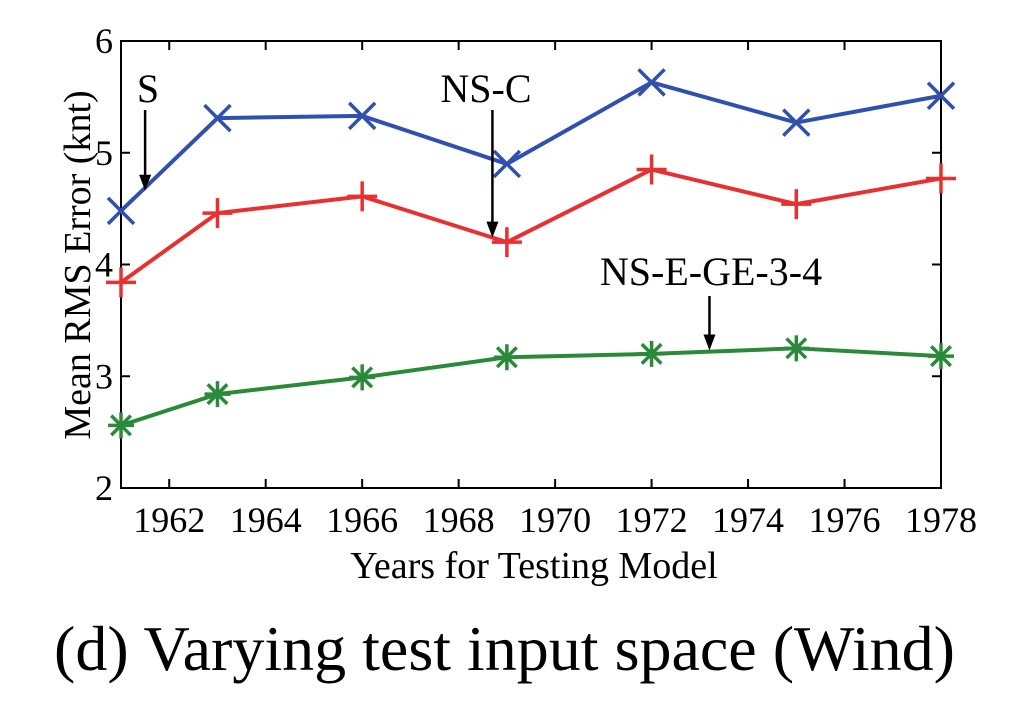 Image resolution: width=1009 pixels, height=715 pixels. I want to click on x-tick-label: 1964, so click(266, 520).